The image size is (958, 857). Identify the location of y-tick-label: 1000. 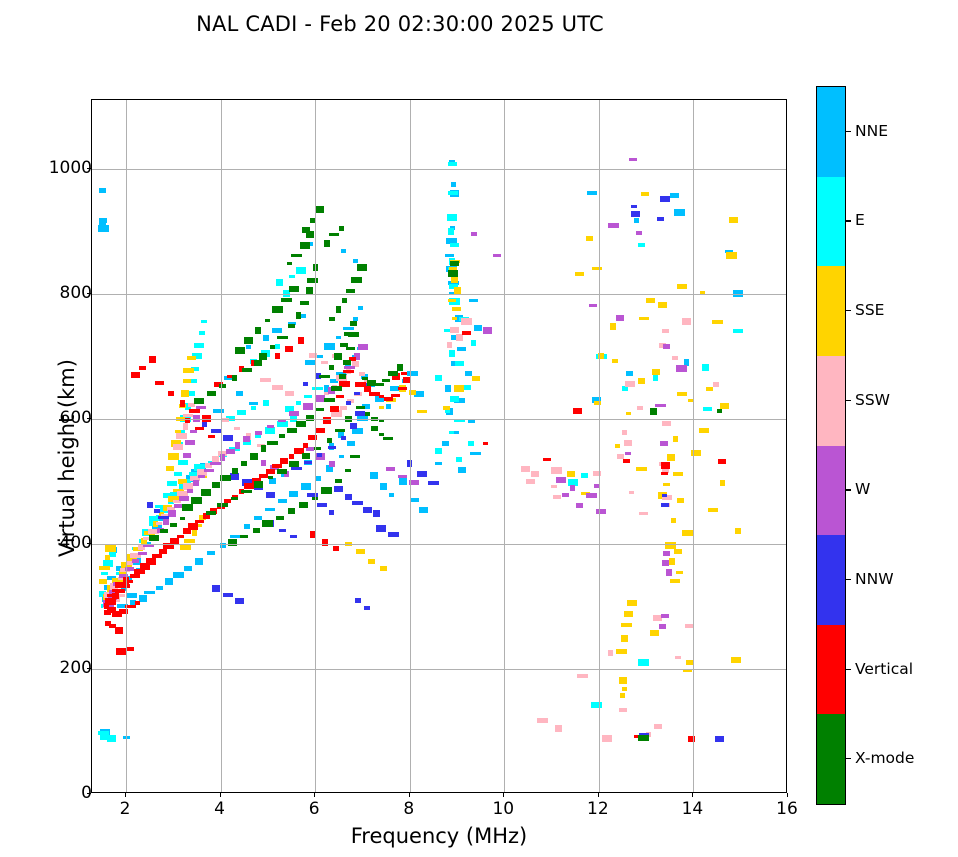
(70, 167).